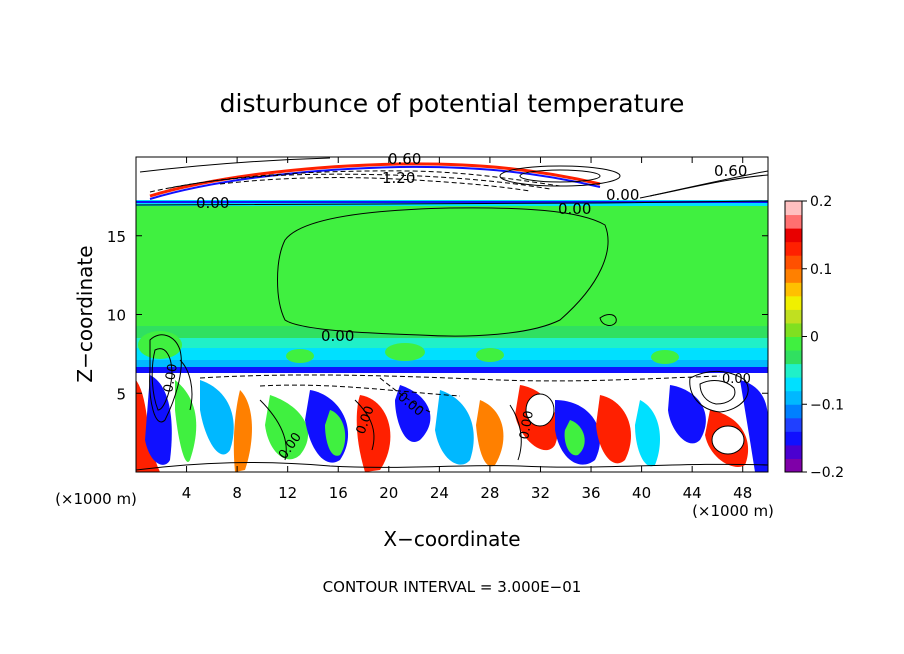 The image size is (904, 654). Describe the element at coordinates (821, 202) in the screenshot. I see `colorbar-tick-label: 0.2` at that location.